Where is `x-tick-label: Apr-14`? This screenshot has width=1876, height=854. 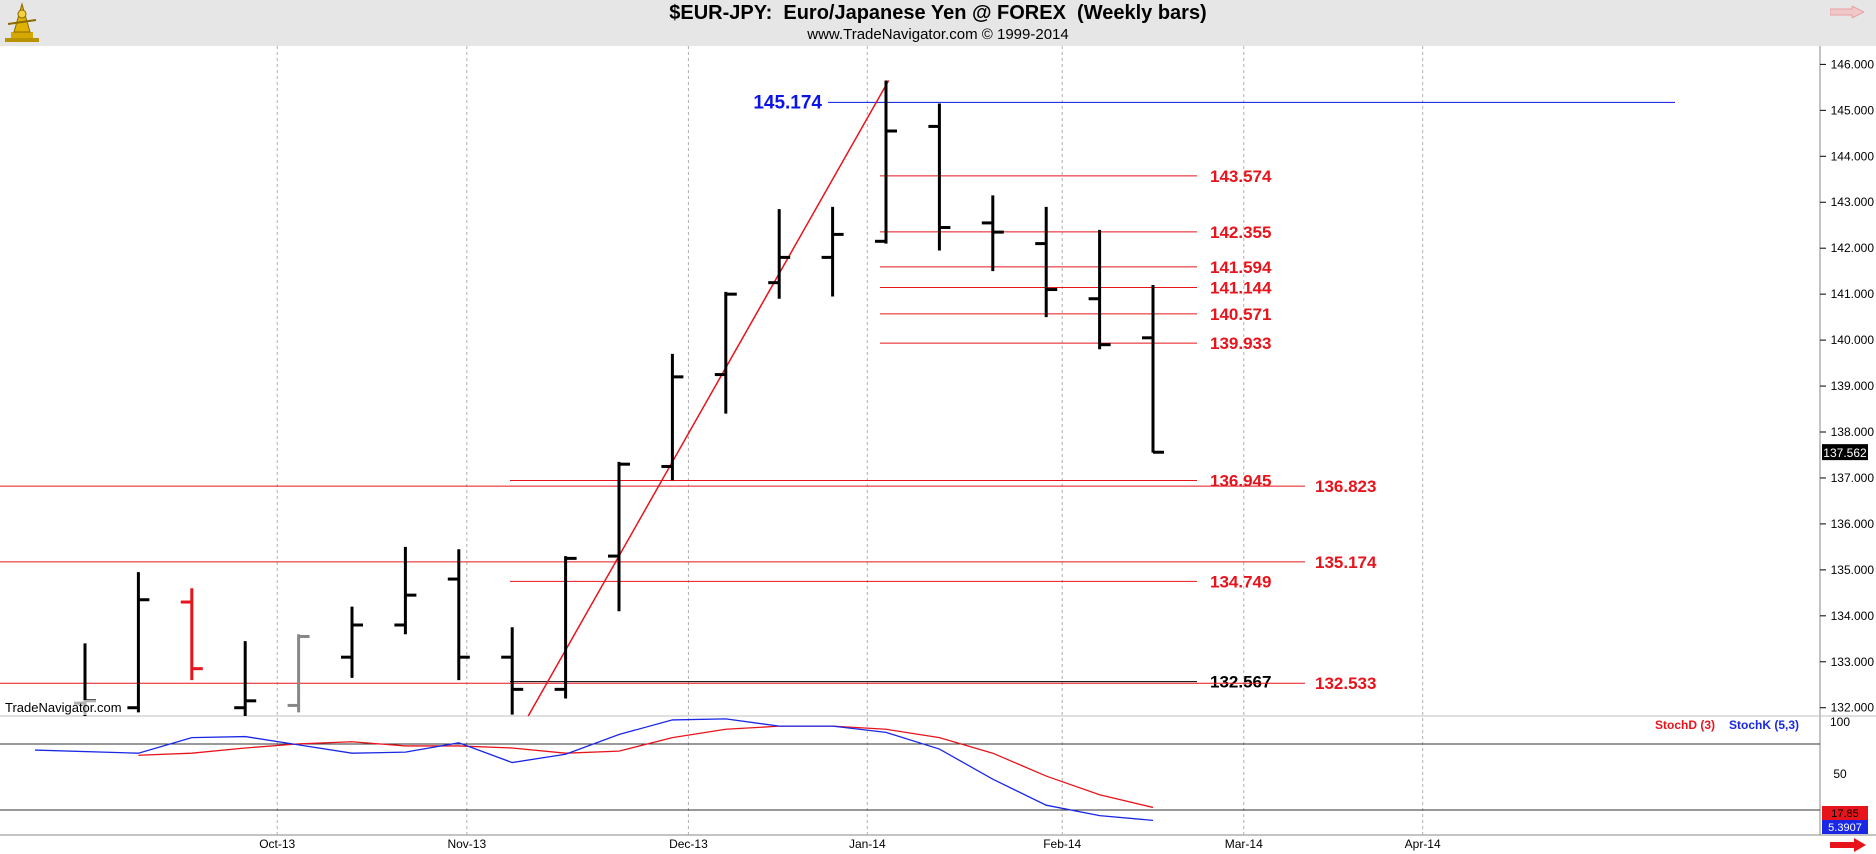
x-tick-label: Apr-14 is located at coordinates (1423, 844).